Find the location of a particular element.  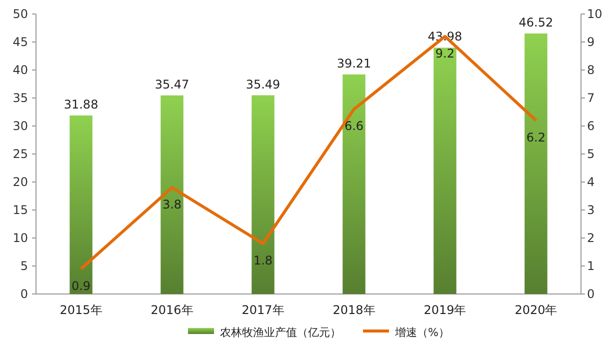

y2-tick-label: 4 is located at coordinates (591, 182).